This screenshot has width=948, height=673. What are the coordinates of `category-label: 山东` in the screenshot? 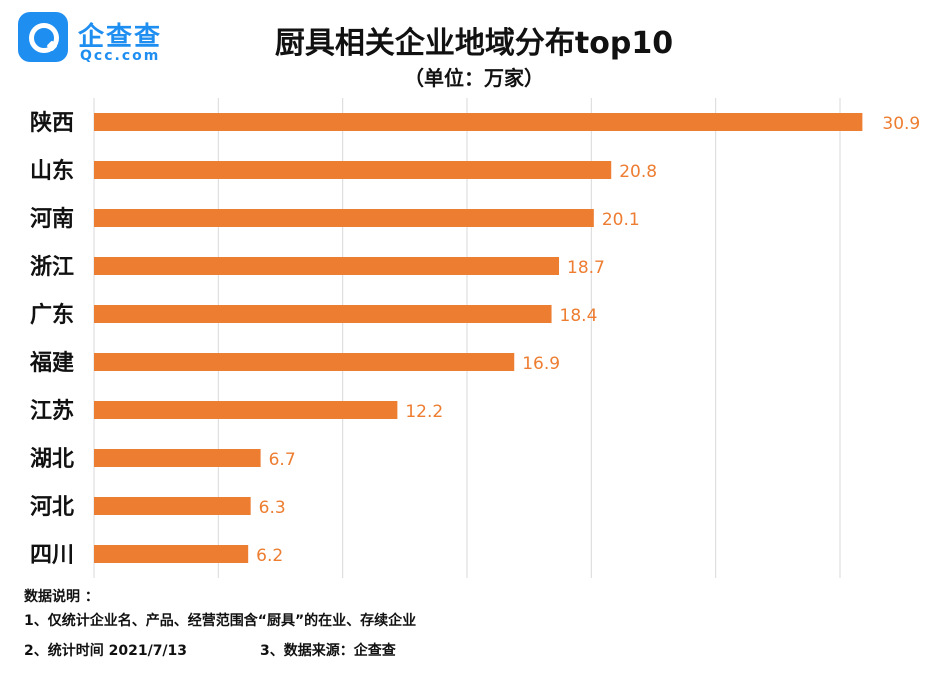 It's located at (52, 171).